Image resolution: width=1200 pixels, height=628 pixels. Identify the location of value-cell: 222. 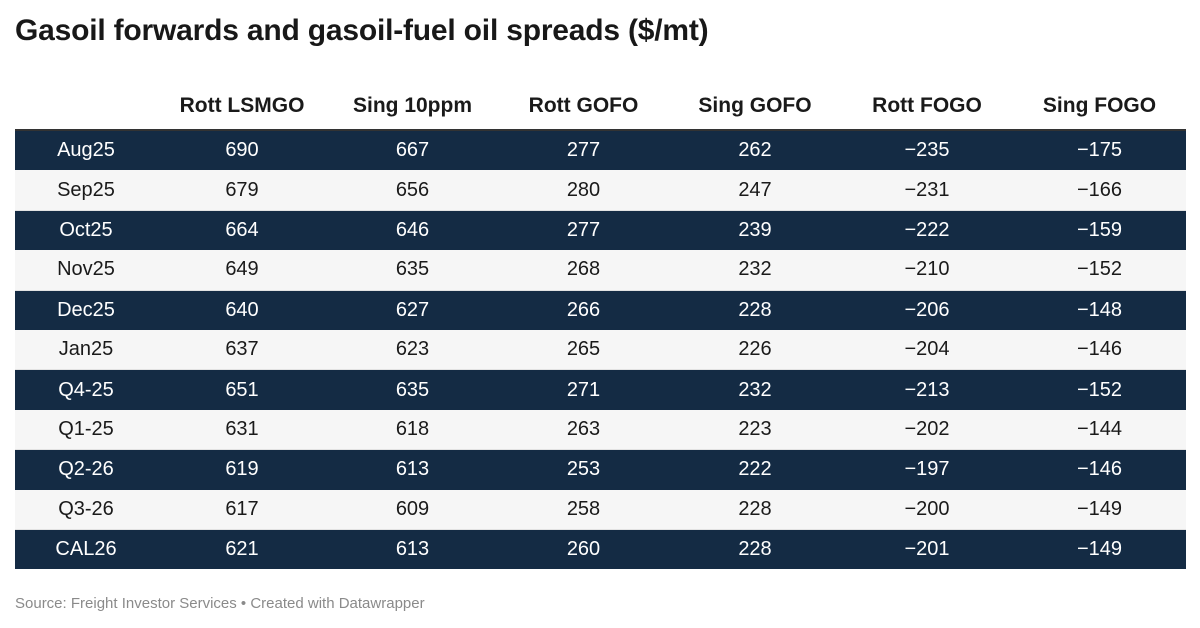
(755, 469).